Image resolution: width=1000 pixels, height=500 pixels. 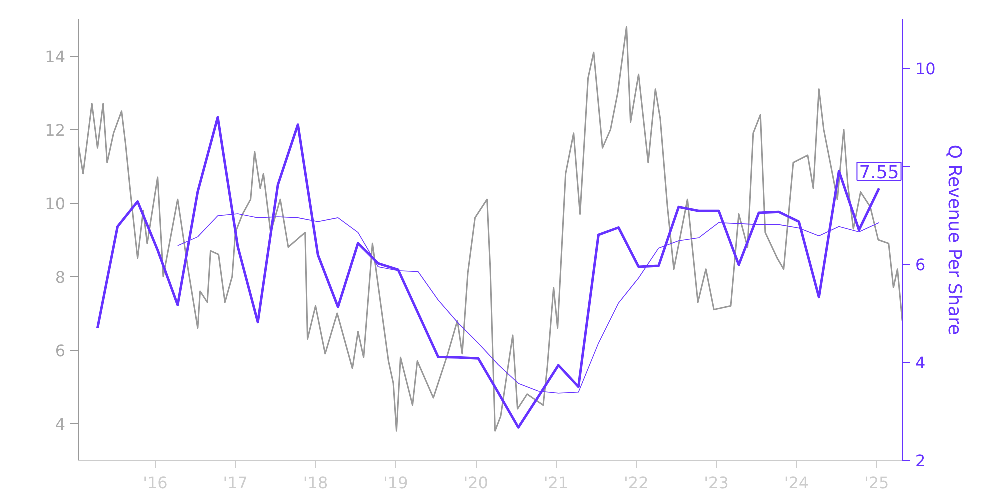 What do you see at coordinates (55, 204) in the screenshot?
I see `y-tick-label: 10` at bounding box center [55, 204].